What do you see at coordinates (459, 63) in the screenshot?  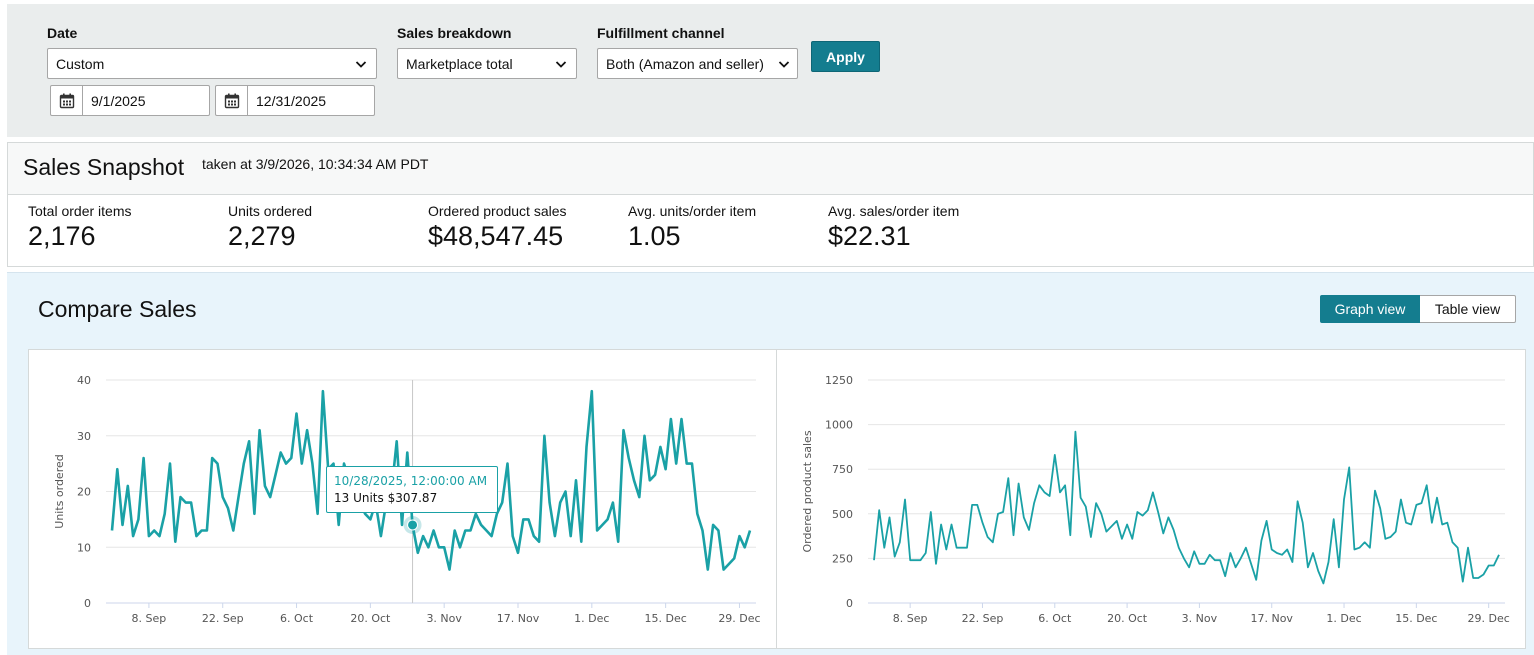 I see `sales-breakdown-value: Marketplace total` at bounding box center [459, 63].